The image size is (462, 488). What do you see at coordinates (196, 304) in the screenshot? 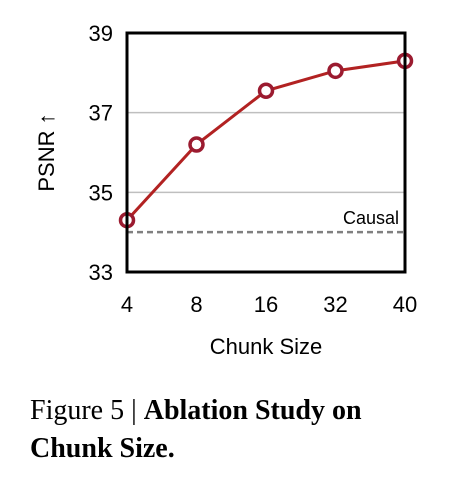
I see `x-tick-label-8: 8` at bounding box center [196, 304].